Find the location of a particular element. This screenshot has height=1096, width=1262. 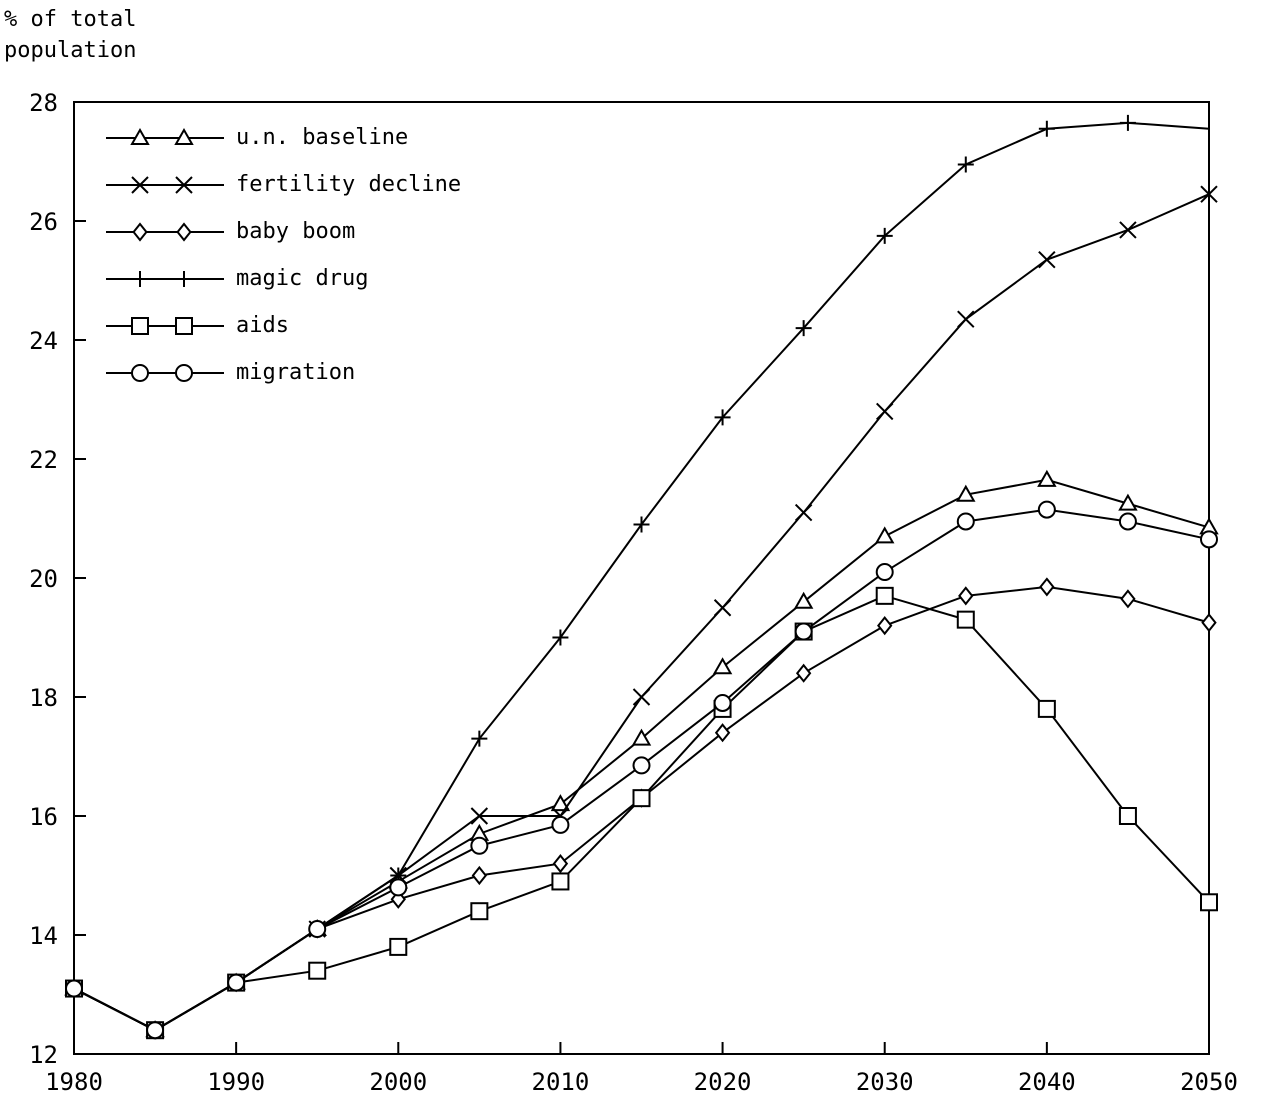

y-tick-label: 20 is located at coordinates (43, 579).